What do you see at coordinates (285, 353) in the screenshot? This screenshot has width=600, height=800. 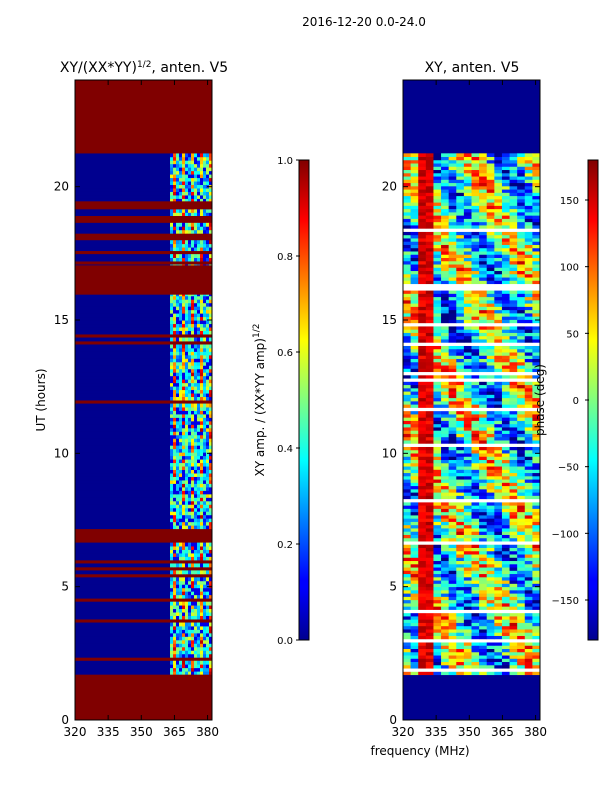 I see `amp-cb-tick-label: 0.6` at bounding box center [285, 353].